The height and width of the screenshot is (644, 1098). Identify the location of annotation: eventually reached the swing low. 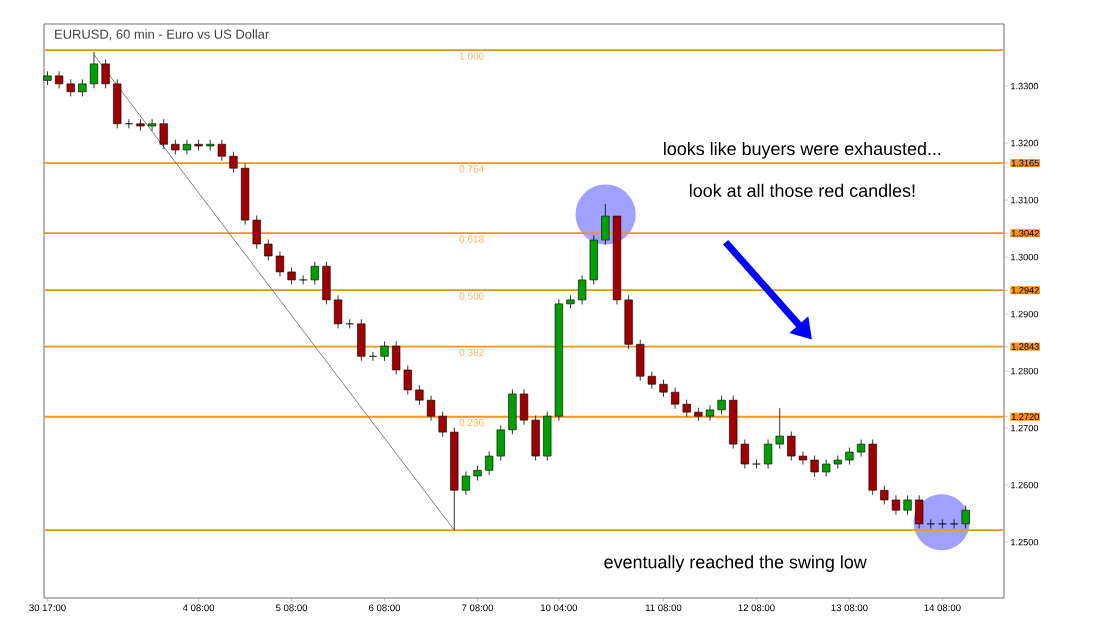
(735, 563).